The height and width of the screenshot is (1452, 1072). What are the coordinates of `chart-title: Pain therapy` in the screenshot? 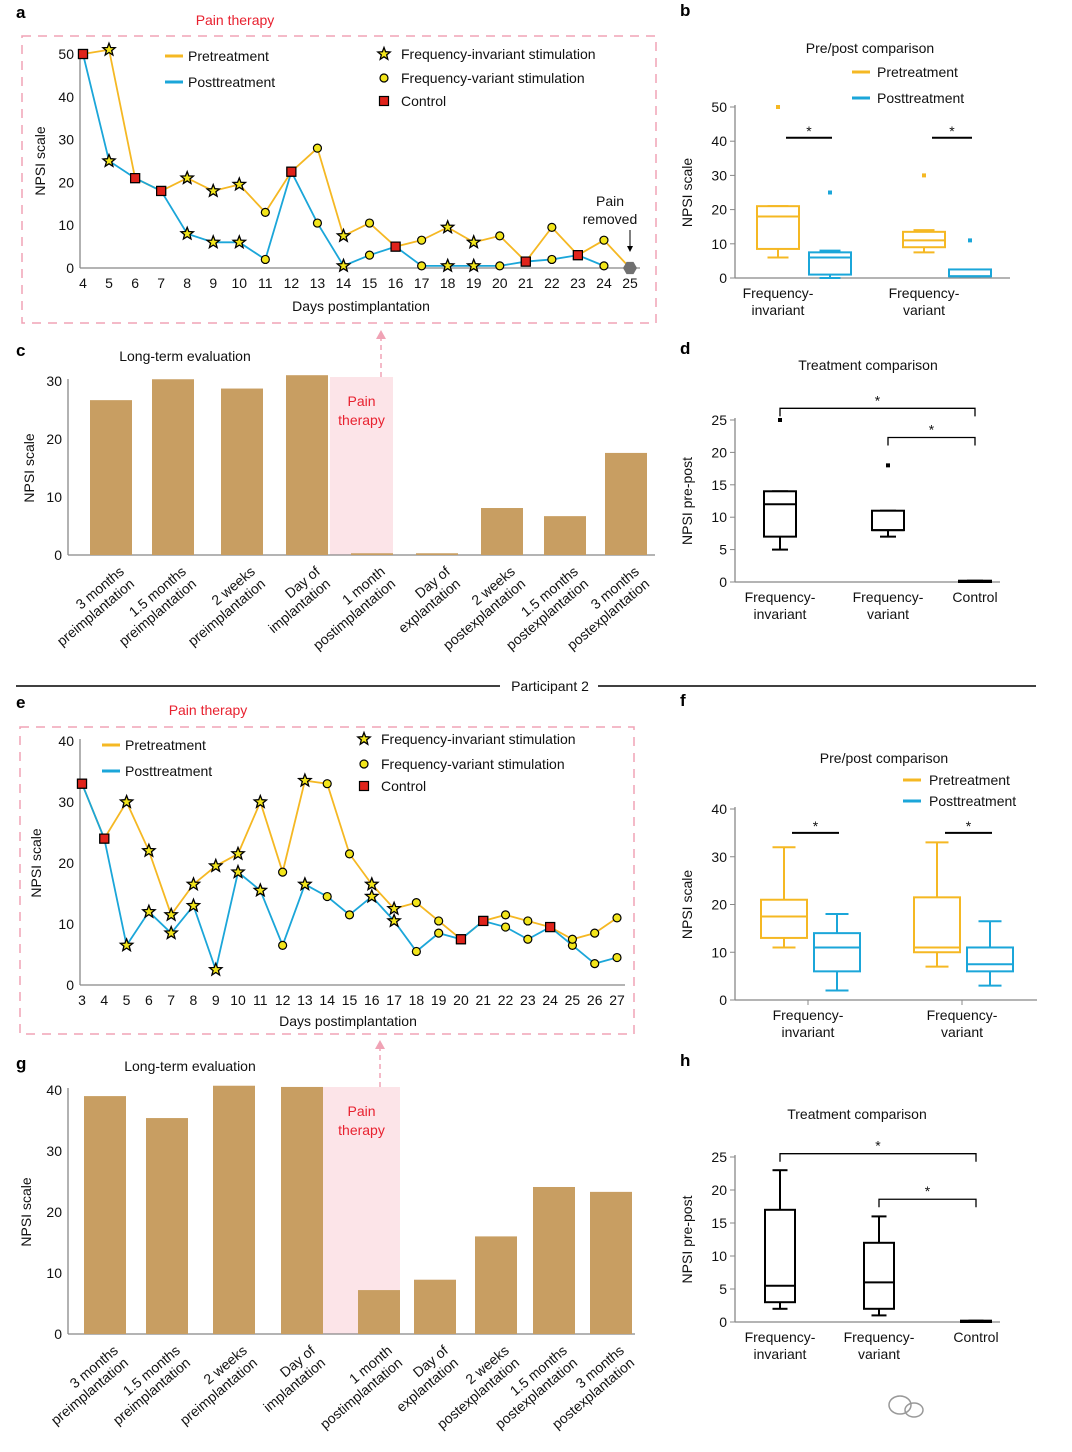 It's located at (235, 20).